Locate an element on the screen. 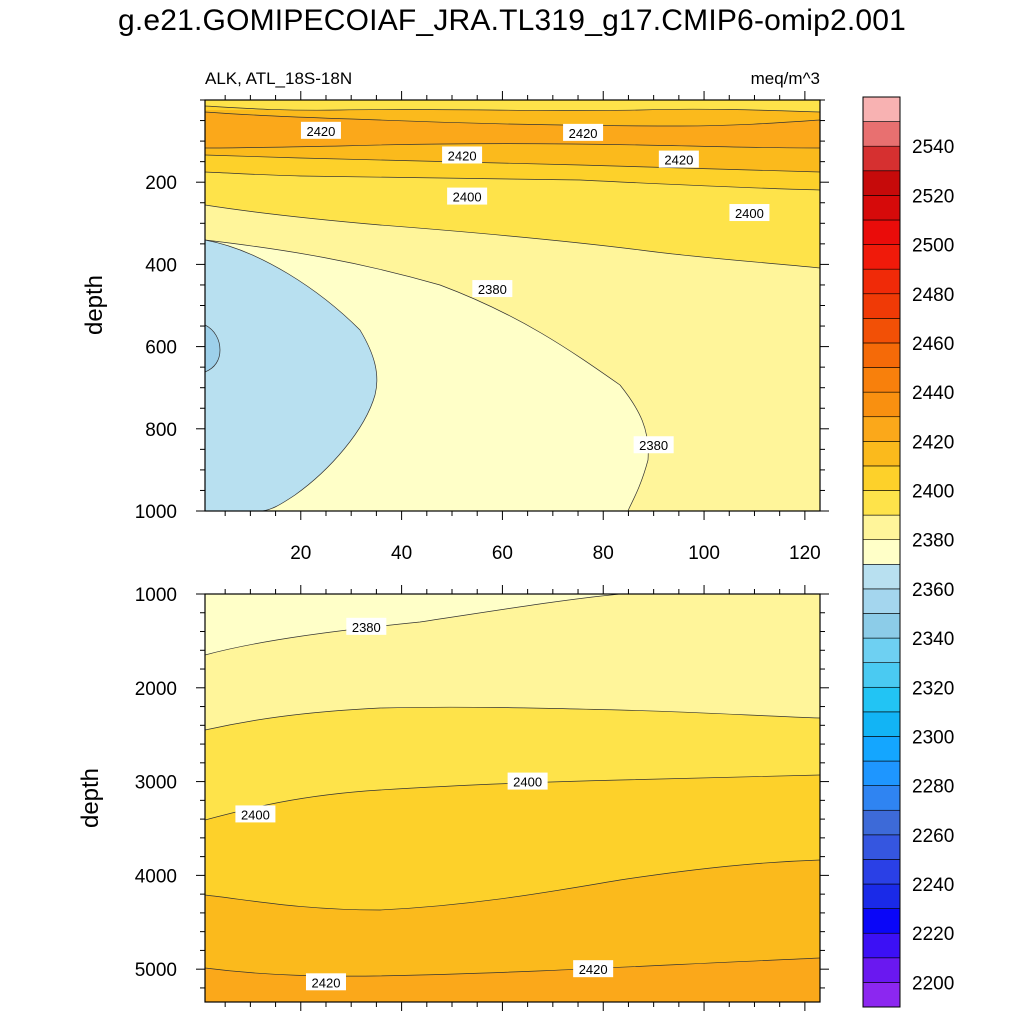  lower-ytick-label: 5000 is located at coordinates (156, 970).